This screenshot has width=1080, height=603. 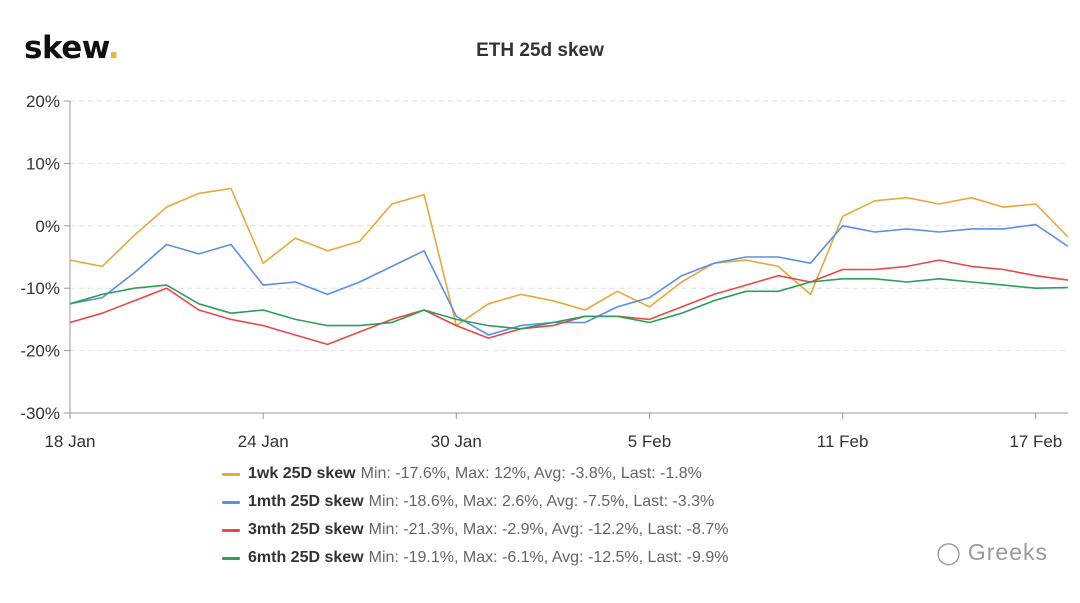 I want to click on y-tick-label: 10%, so click(x=43, y=163).